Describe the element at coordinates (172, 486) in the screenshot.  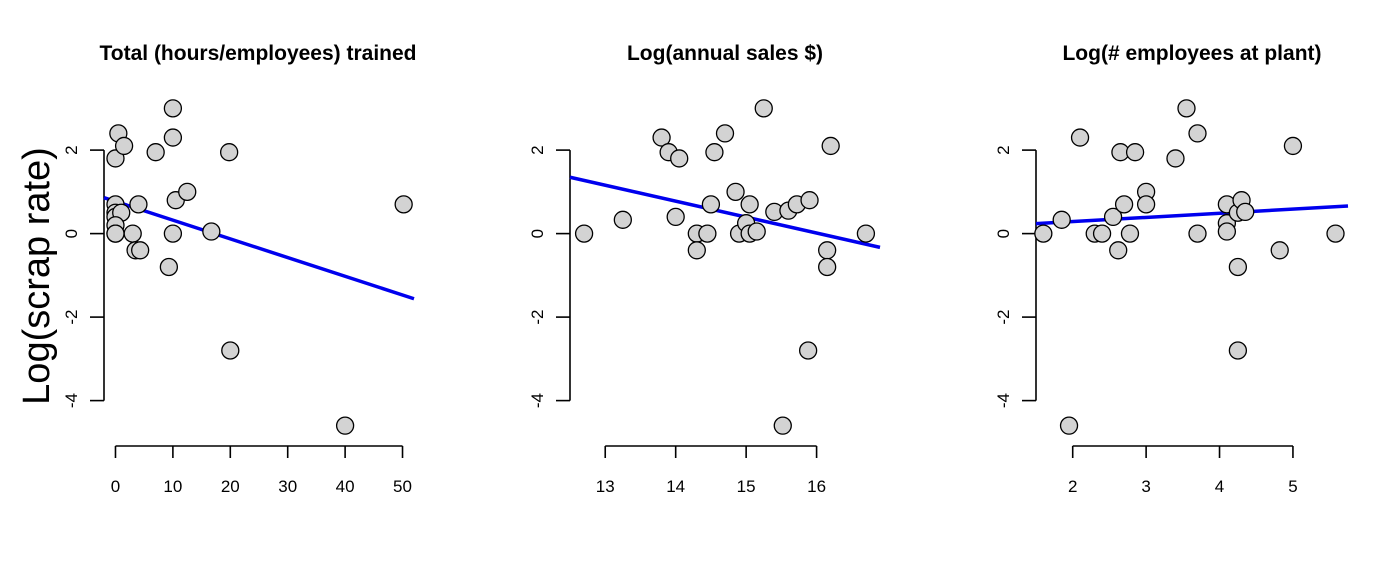
I see `x-tick-label: 10` at that location.